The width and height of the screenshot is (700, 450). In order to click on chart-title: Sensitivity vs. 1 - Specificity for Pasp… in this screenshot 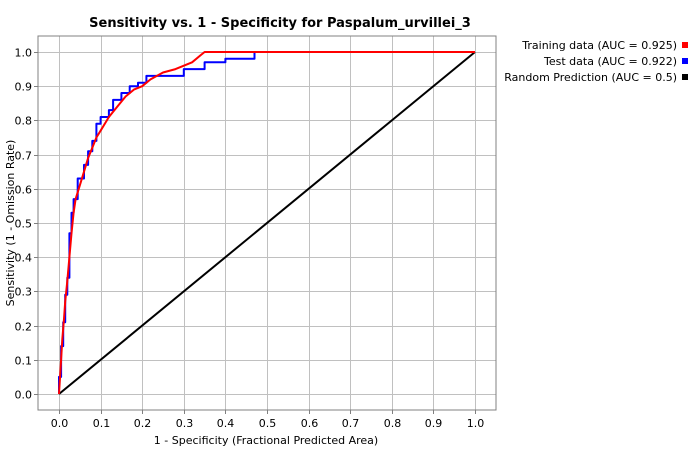, I will do `click(280, 23)`.